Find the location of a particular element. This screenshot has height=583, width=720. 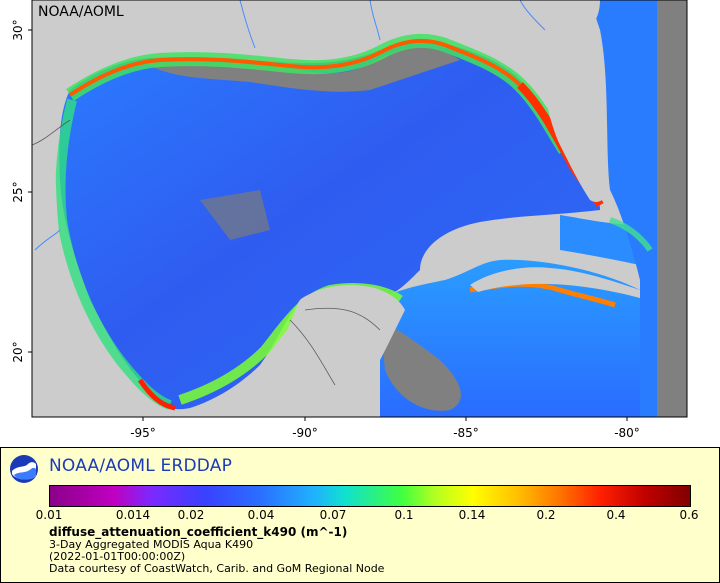

lat-tick-25: 25° is located at coordinates (18, 191).